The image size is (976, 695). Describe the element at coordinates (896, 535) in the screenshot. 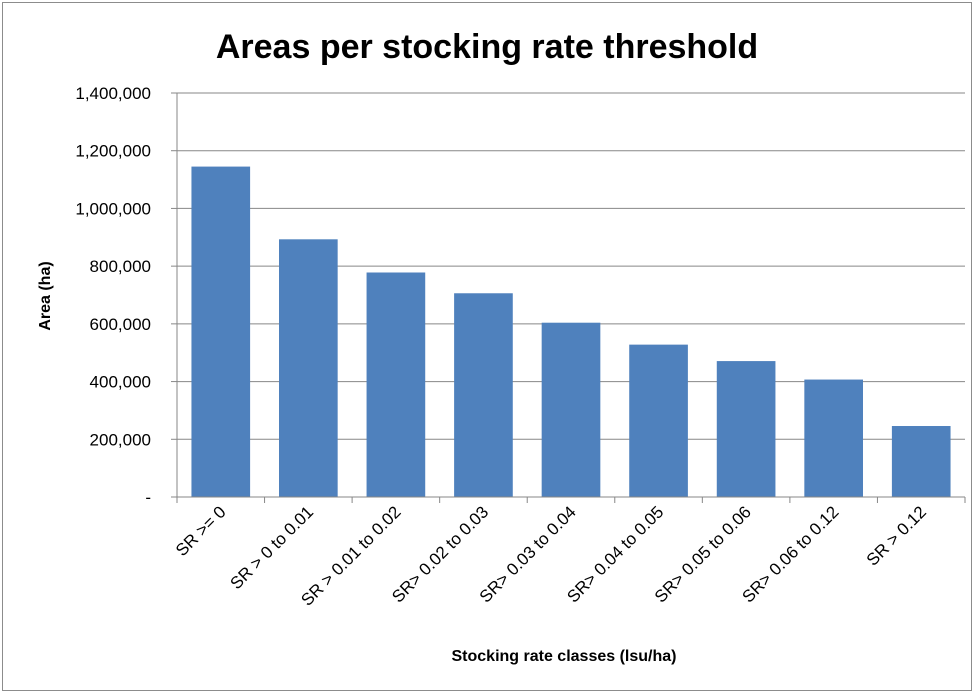

I see `x-tick-label: SR > 0.12` at that location.